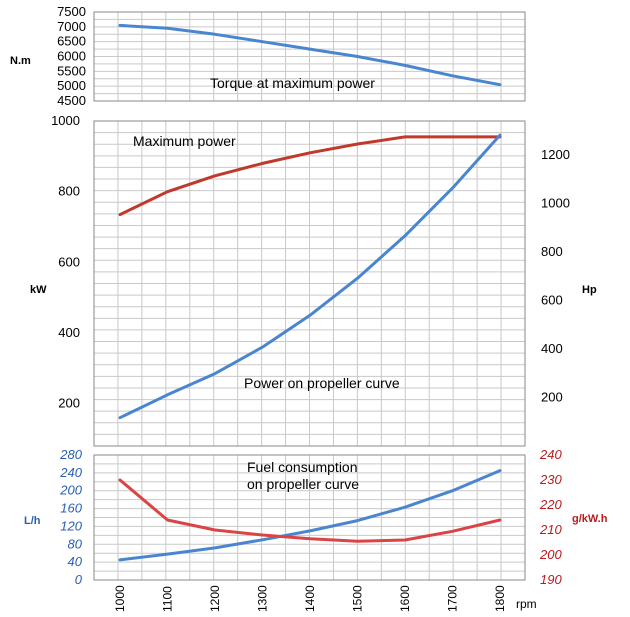 The height and width of the screenshot is (617, 630). What do you see at coordinates (550, 479) in the screenshot?
I see `y-right-tick-label: 230` at bounding box center [550, 479].